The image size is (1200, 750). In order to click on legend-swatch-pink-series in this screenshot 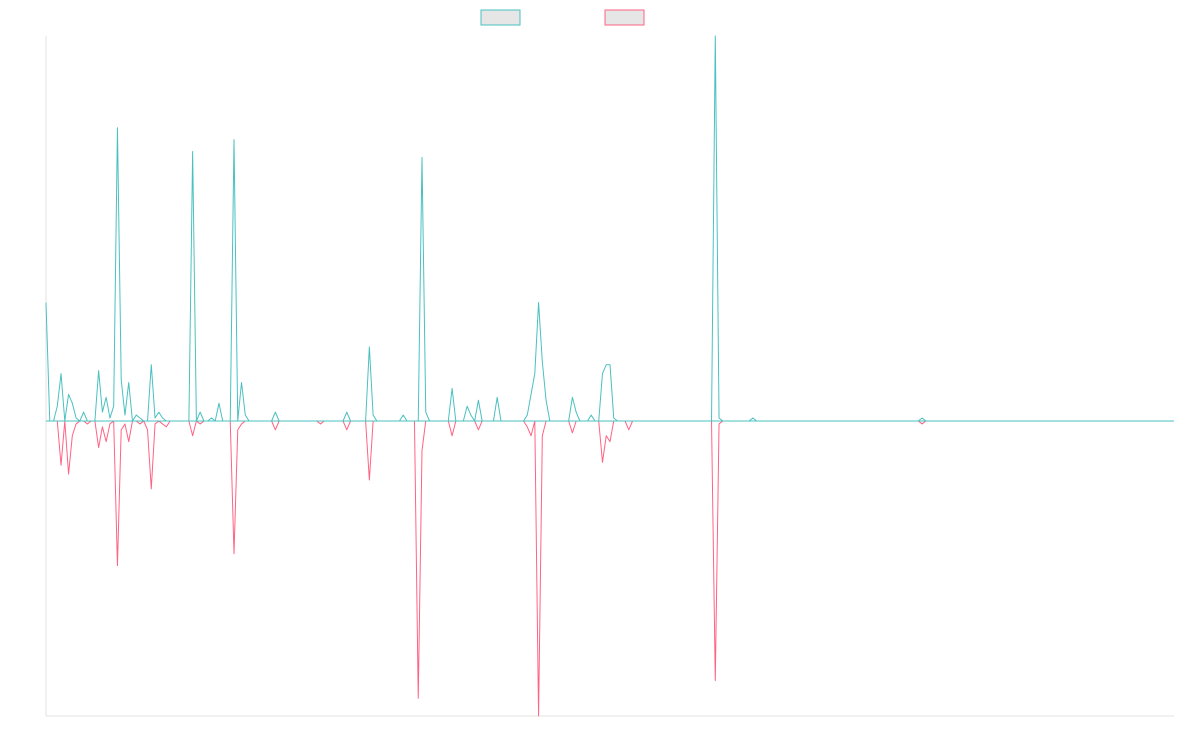, I will do `click(624, 17)`.